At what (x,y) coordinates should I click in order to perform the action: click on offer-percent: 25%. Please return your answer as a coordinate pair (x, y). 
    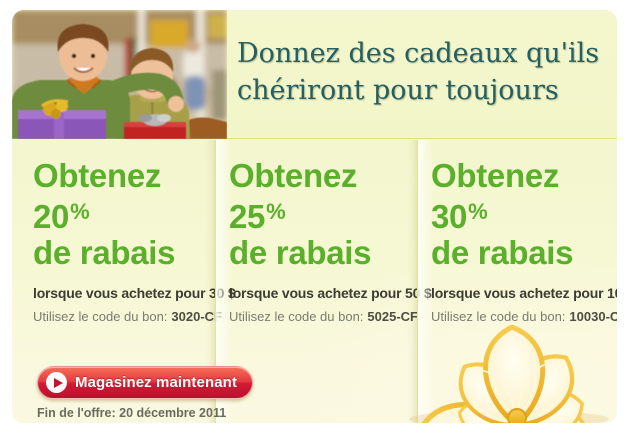
    Looking at the image, I should click on (257, 216).